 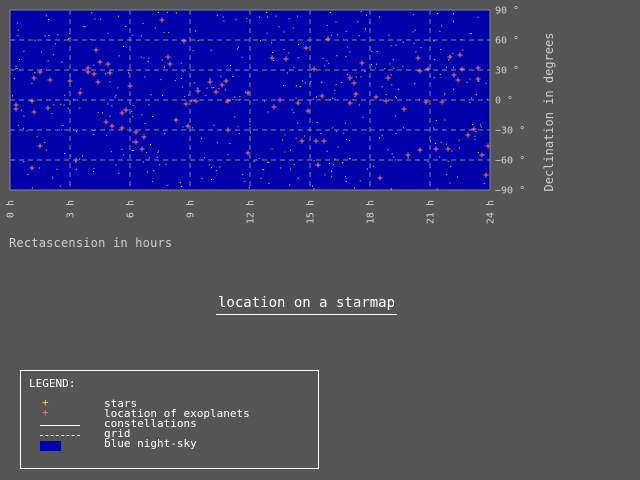 I want to click on dashed-line-icon, so click(x=60, y=435).